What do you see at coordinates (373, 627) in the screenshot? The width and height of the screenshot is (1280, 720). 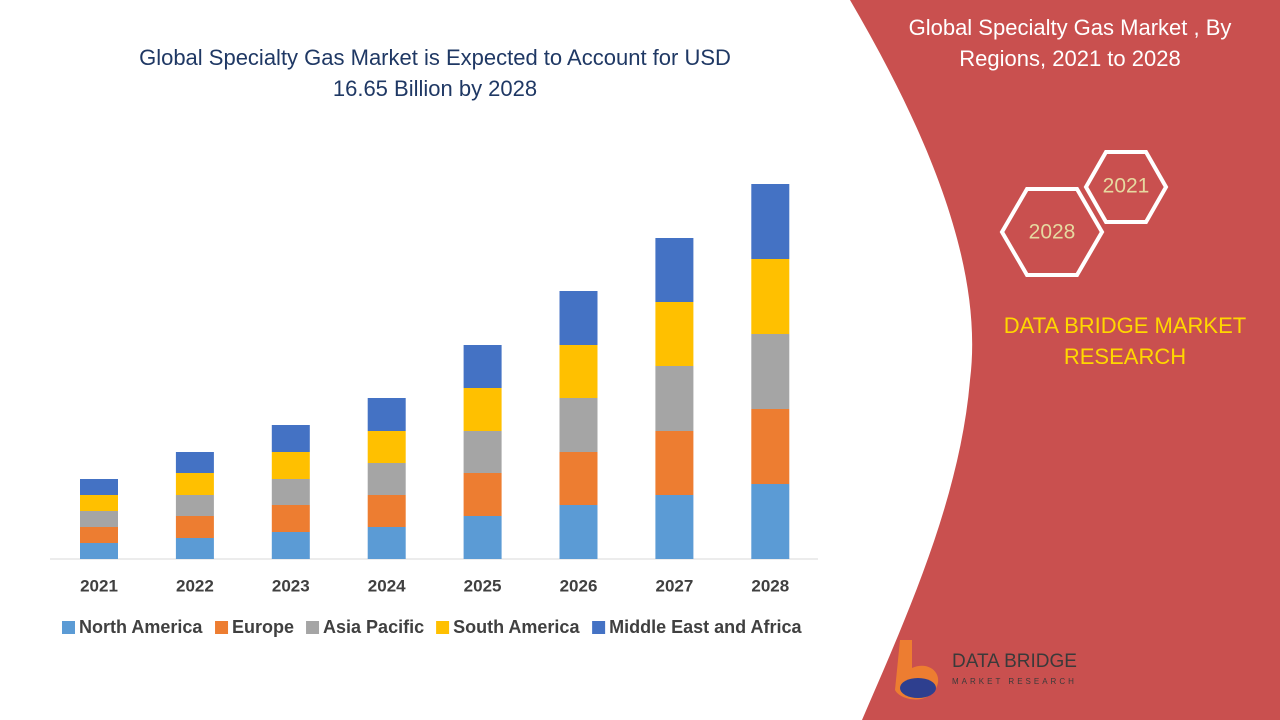 I see `legend-label: Asia Pacific` at bounding box center [373, 627].